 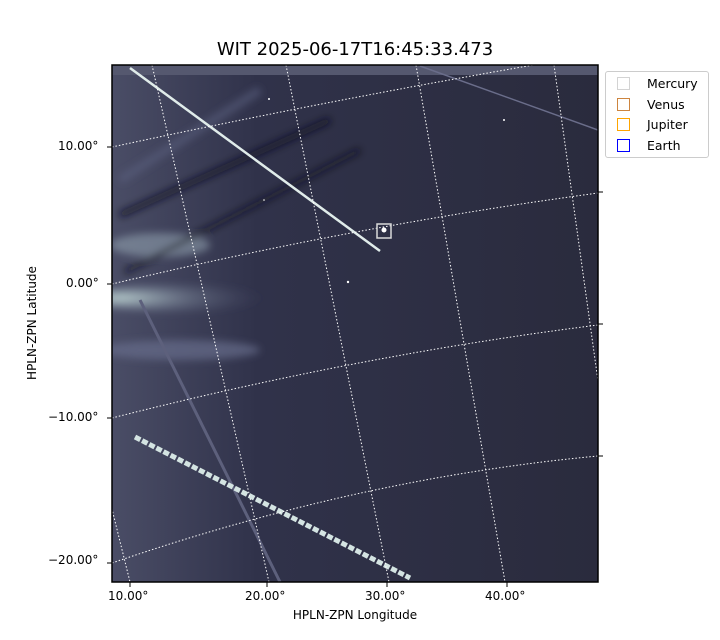 What do you see at coordinates (384, 191) in the screenshot?
I see `stars` at bounding box center [384, 191].